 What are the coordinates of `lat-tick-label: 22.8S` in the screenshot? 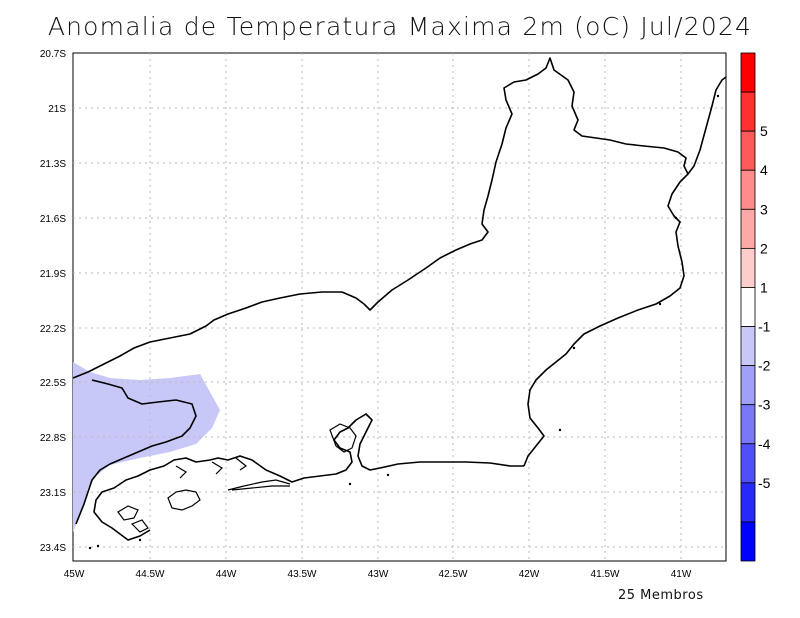 It's located at (53, 438).